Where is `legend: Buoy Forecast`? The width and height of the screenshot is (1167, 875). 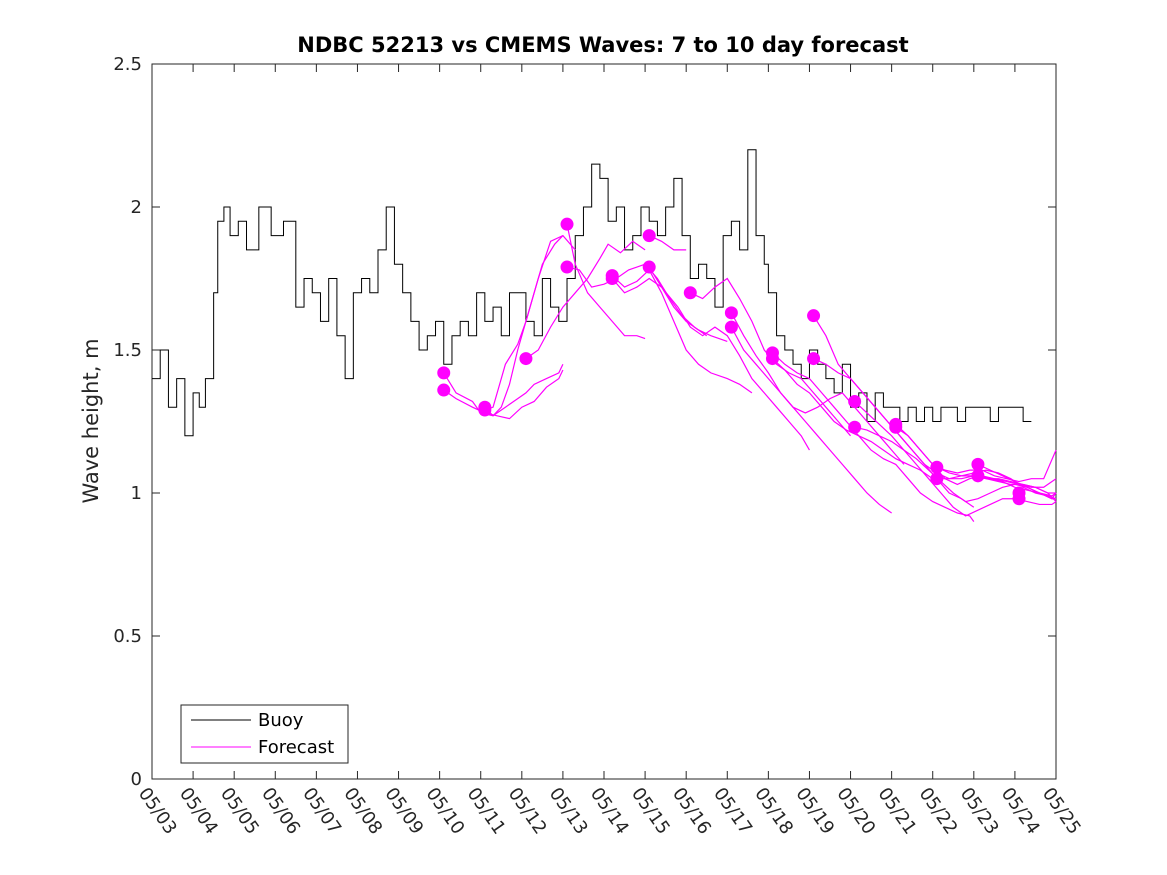 legend: Buoy Forecast is located at coordinates (264, 734).